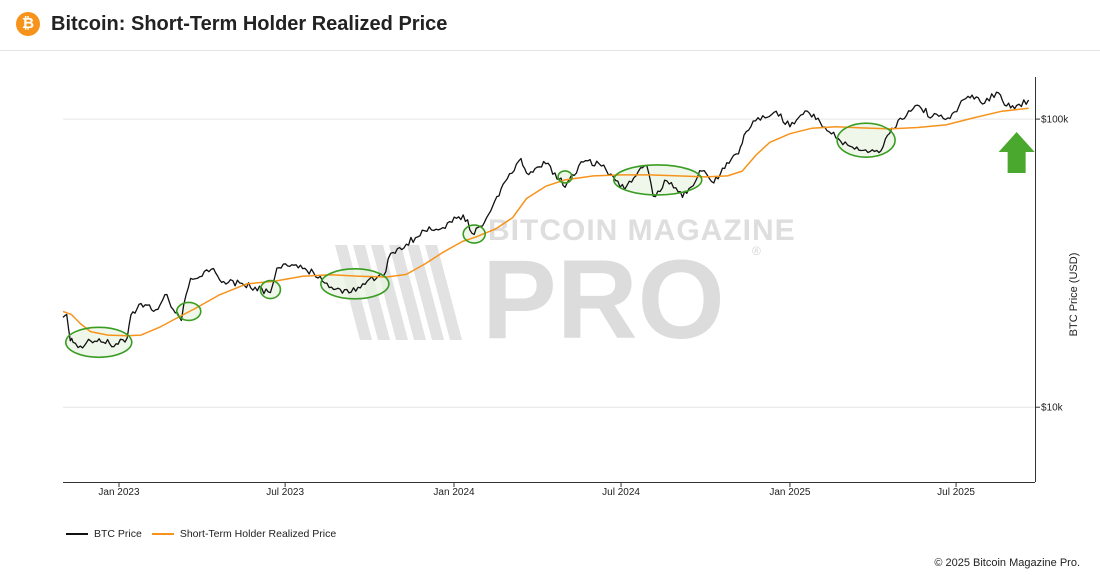 The height and width of the screenshot is (575, 1100). I want to click on y-axis-title: BTC Price (USD), so click(1074, 295).